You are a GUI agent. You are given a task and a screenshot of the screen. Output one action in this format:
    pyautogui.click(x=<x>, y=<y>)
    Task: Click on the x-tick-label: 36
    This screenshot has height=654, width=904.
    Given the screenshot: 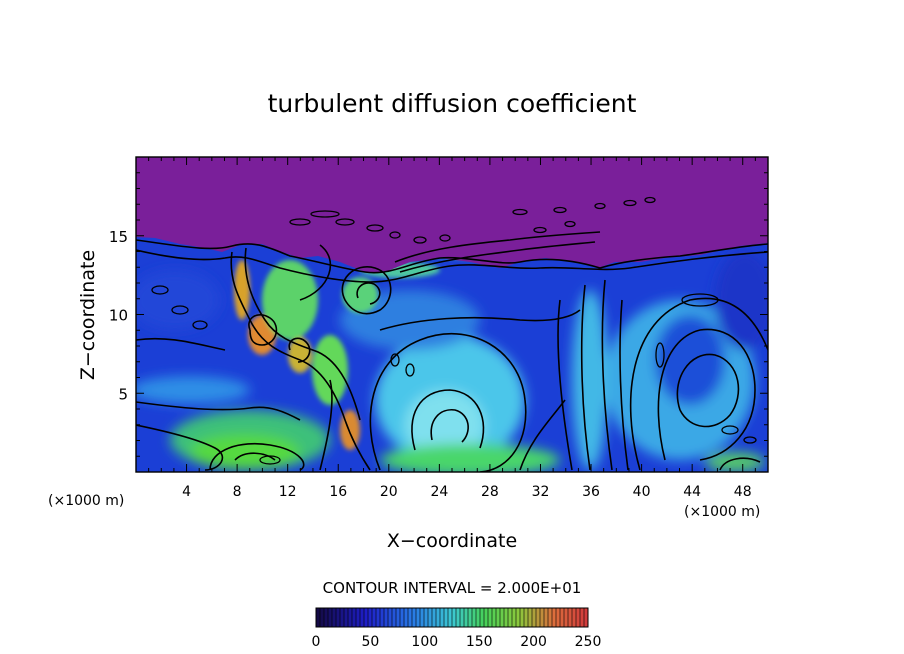 What is the action you would take?
    pyautogui.click(x=591, y=492)
    